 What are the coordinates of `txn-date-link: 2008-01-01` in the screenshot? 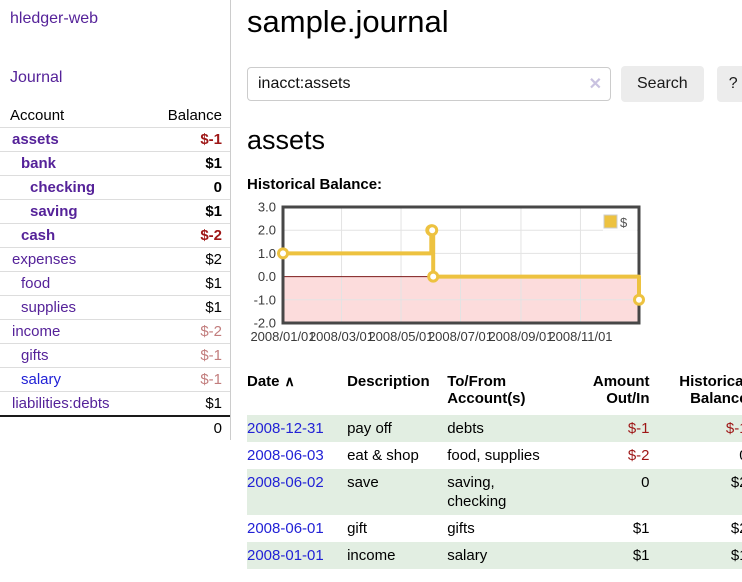 It's located at (285, 555).